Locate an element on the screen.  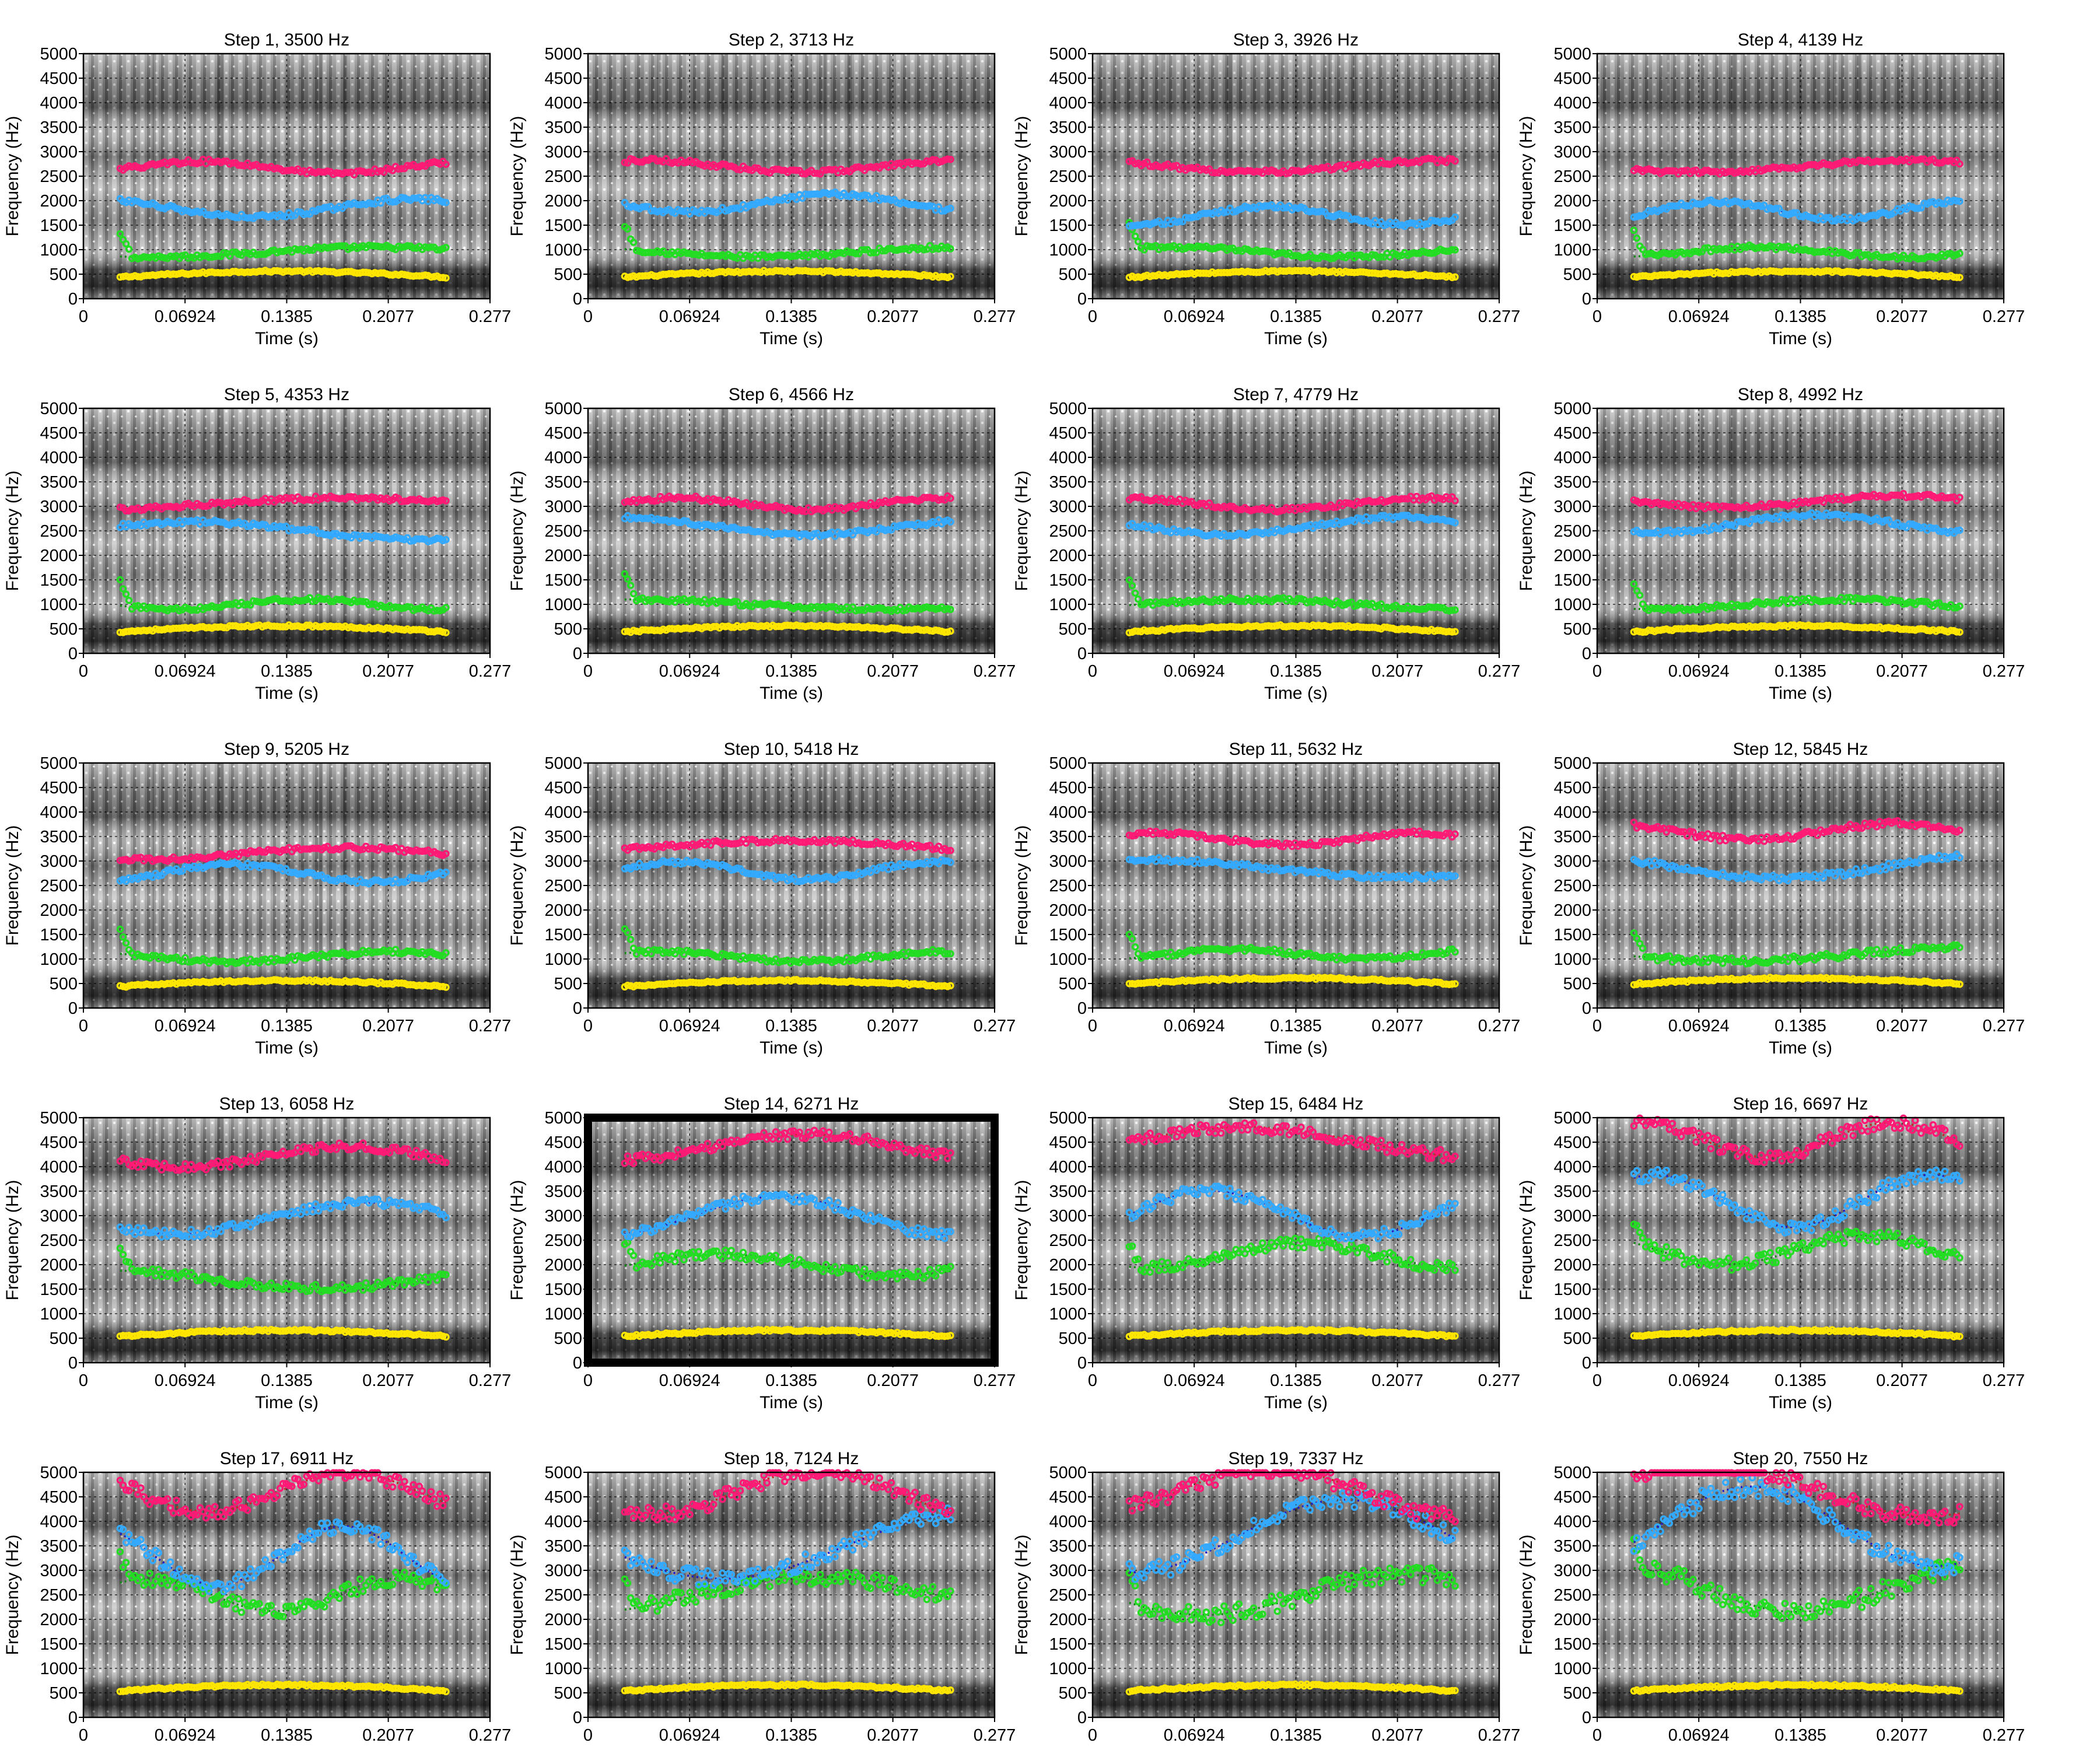
panel-title: Step 3, 3926 Hz is located at coordinates (1296, 40).